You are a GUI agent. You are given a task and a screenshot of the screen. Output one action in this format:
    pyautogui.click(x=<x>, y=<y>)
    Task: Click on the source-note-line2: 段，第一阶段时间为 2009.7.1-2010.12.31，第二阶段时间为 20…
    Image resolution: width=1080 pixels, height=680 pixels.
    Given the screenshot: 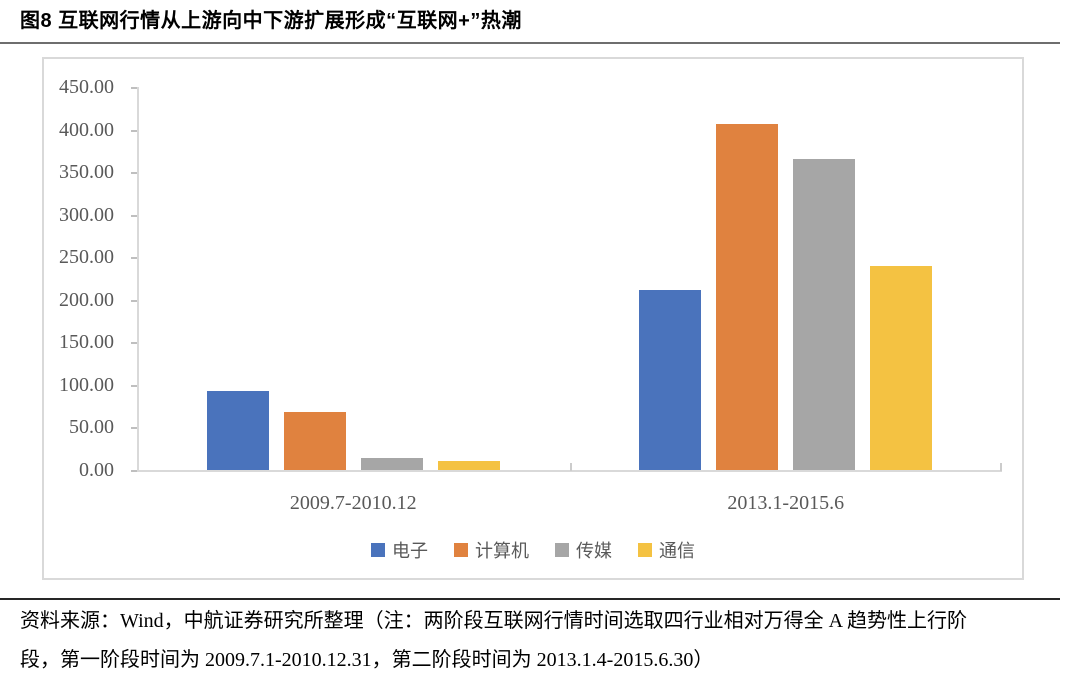 What is the action you would take?
    pyautogui.click(x=367, y=660)
    